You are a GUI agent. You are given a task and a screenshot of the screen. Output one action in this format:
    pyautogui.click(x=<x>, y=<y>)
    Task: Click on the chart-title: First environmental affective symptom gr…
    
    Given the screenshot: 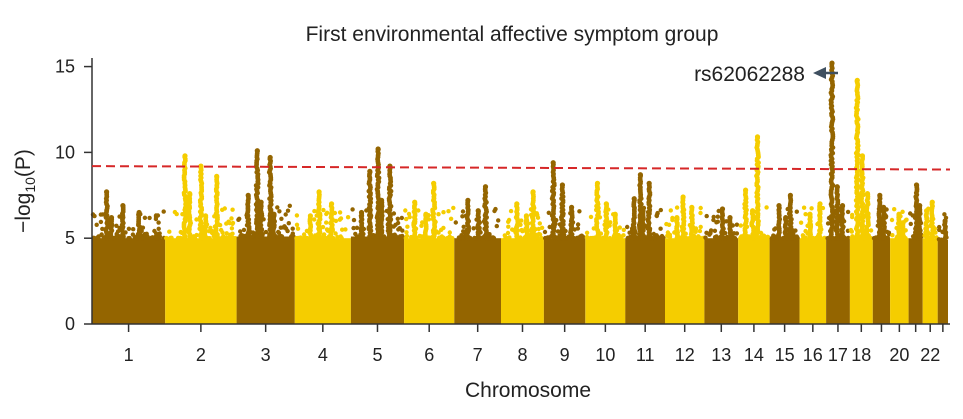 What is the action you would take?
    pyautogui.click(x=512, y=34)
    